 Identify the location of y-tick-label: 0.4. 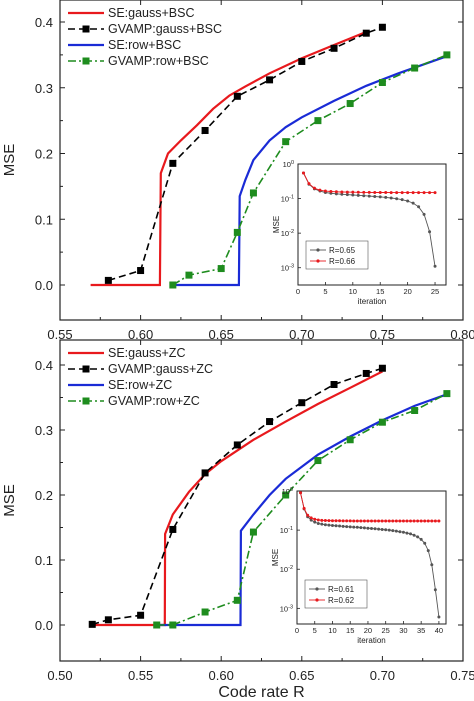
(44, 365).